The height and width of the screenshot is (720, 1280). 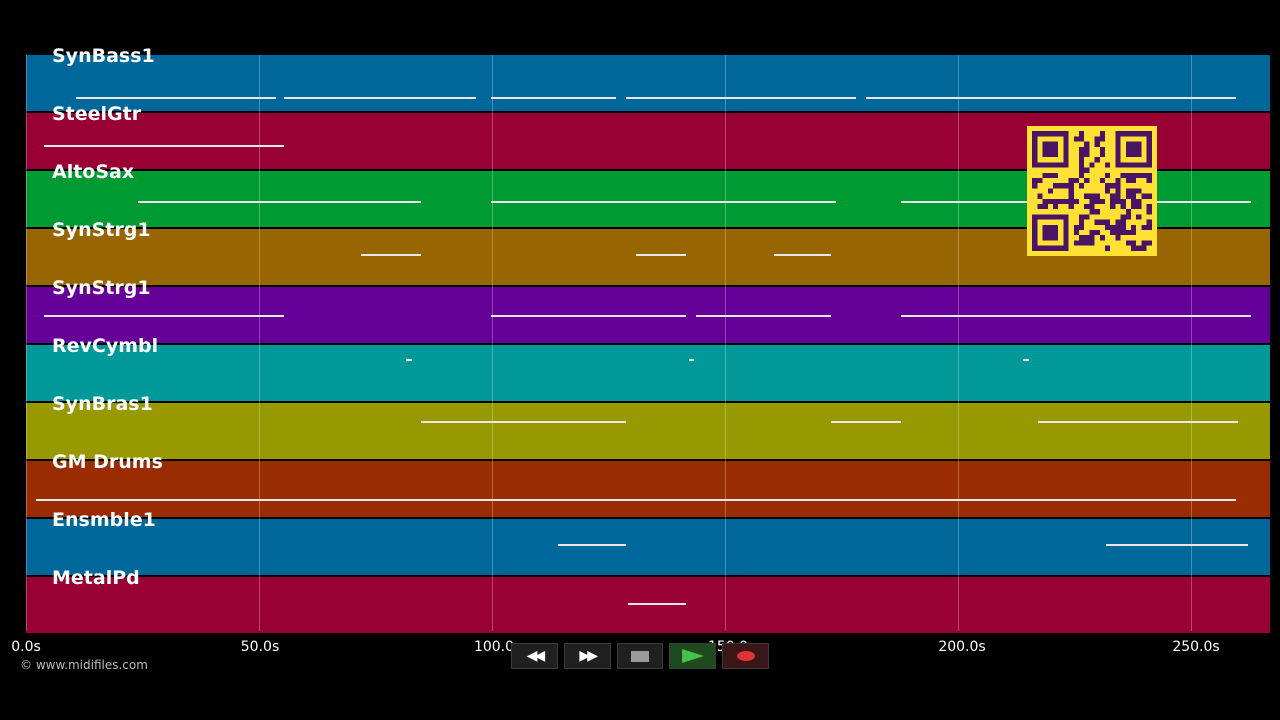 What do you see at coordinates (1196, 647) in the screenshot?
I see `tick-label-250: 250.0s` at bounding box center [1196, 647].